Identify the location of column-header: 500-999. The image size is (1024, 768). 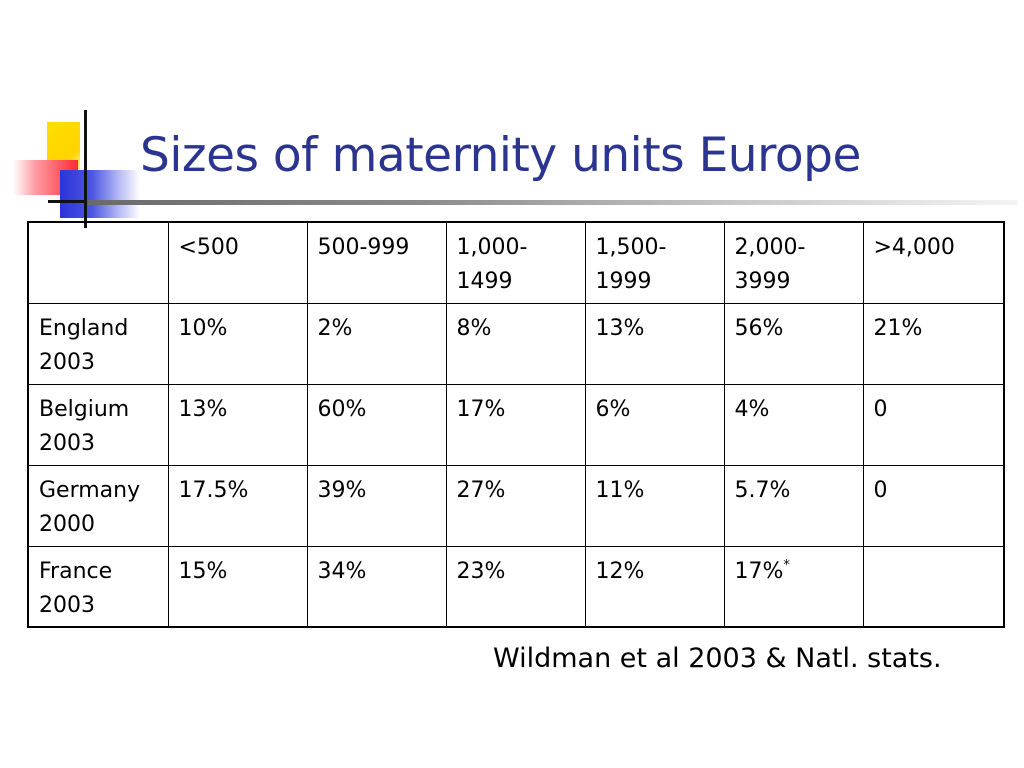
(376, 262).